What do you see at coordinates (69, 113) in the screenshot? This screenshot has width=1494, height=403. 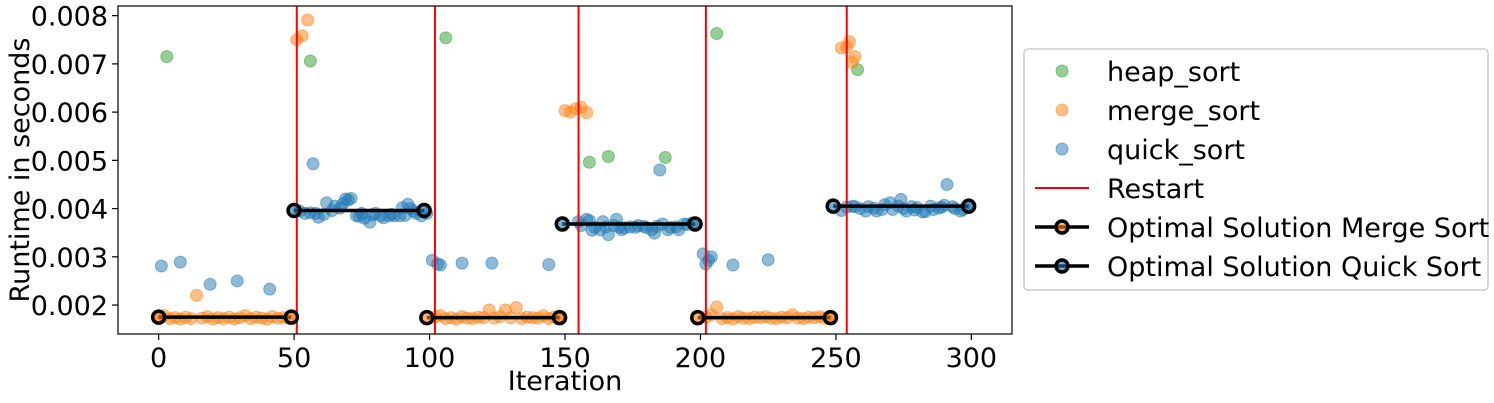 I see `y-tick-label: 0.006` at bounding box center [69, 113].